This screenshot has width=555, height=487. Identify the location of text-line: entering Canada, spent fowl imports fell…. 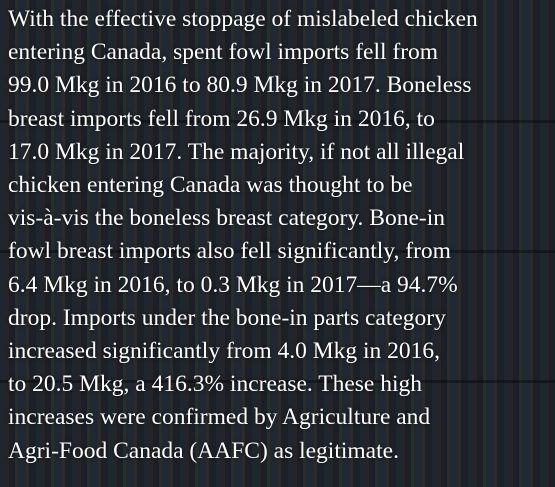
(223, 52).